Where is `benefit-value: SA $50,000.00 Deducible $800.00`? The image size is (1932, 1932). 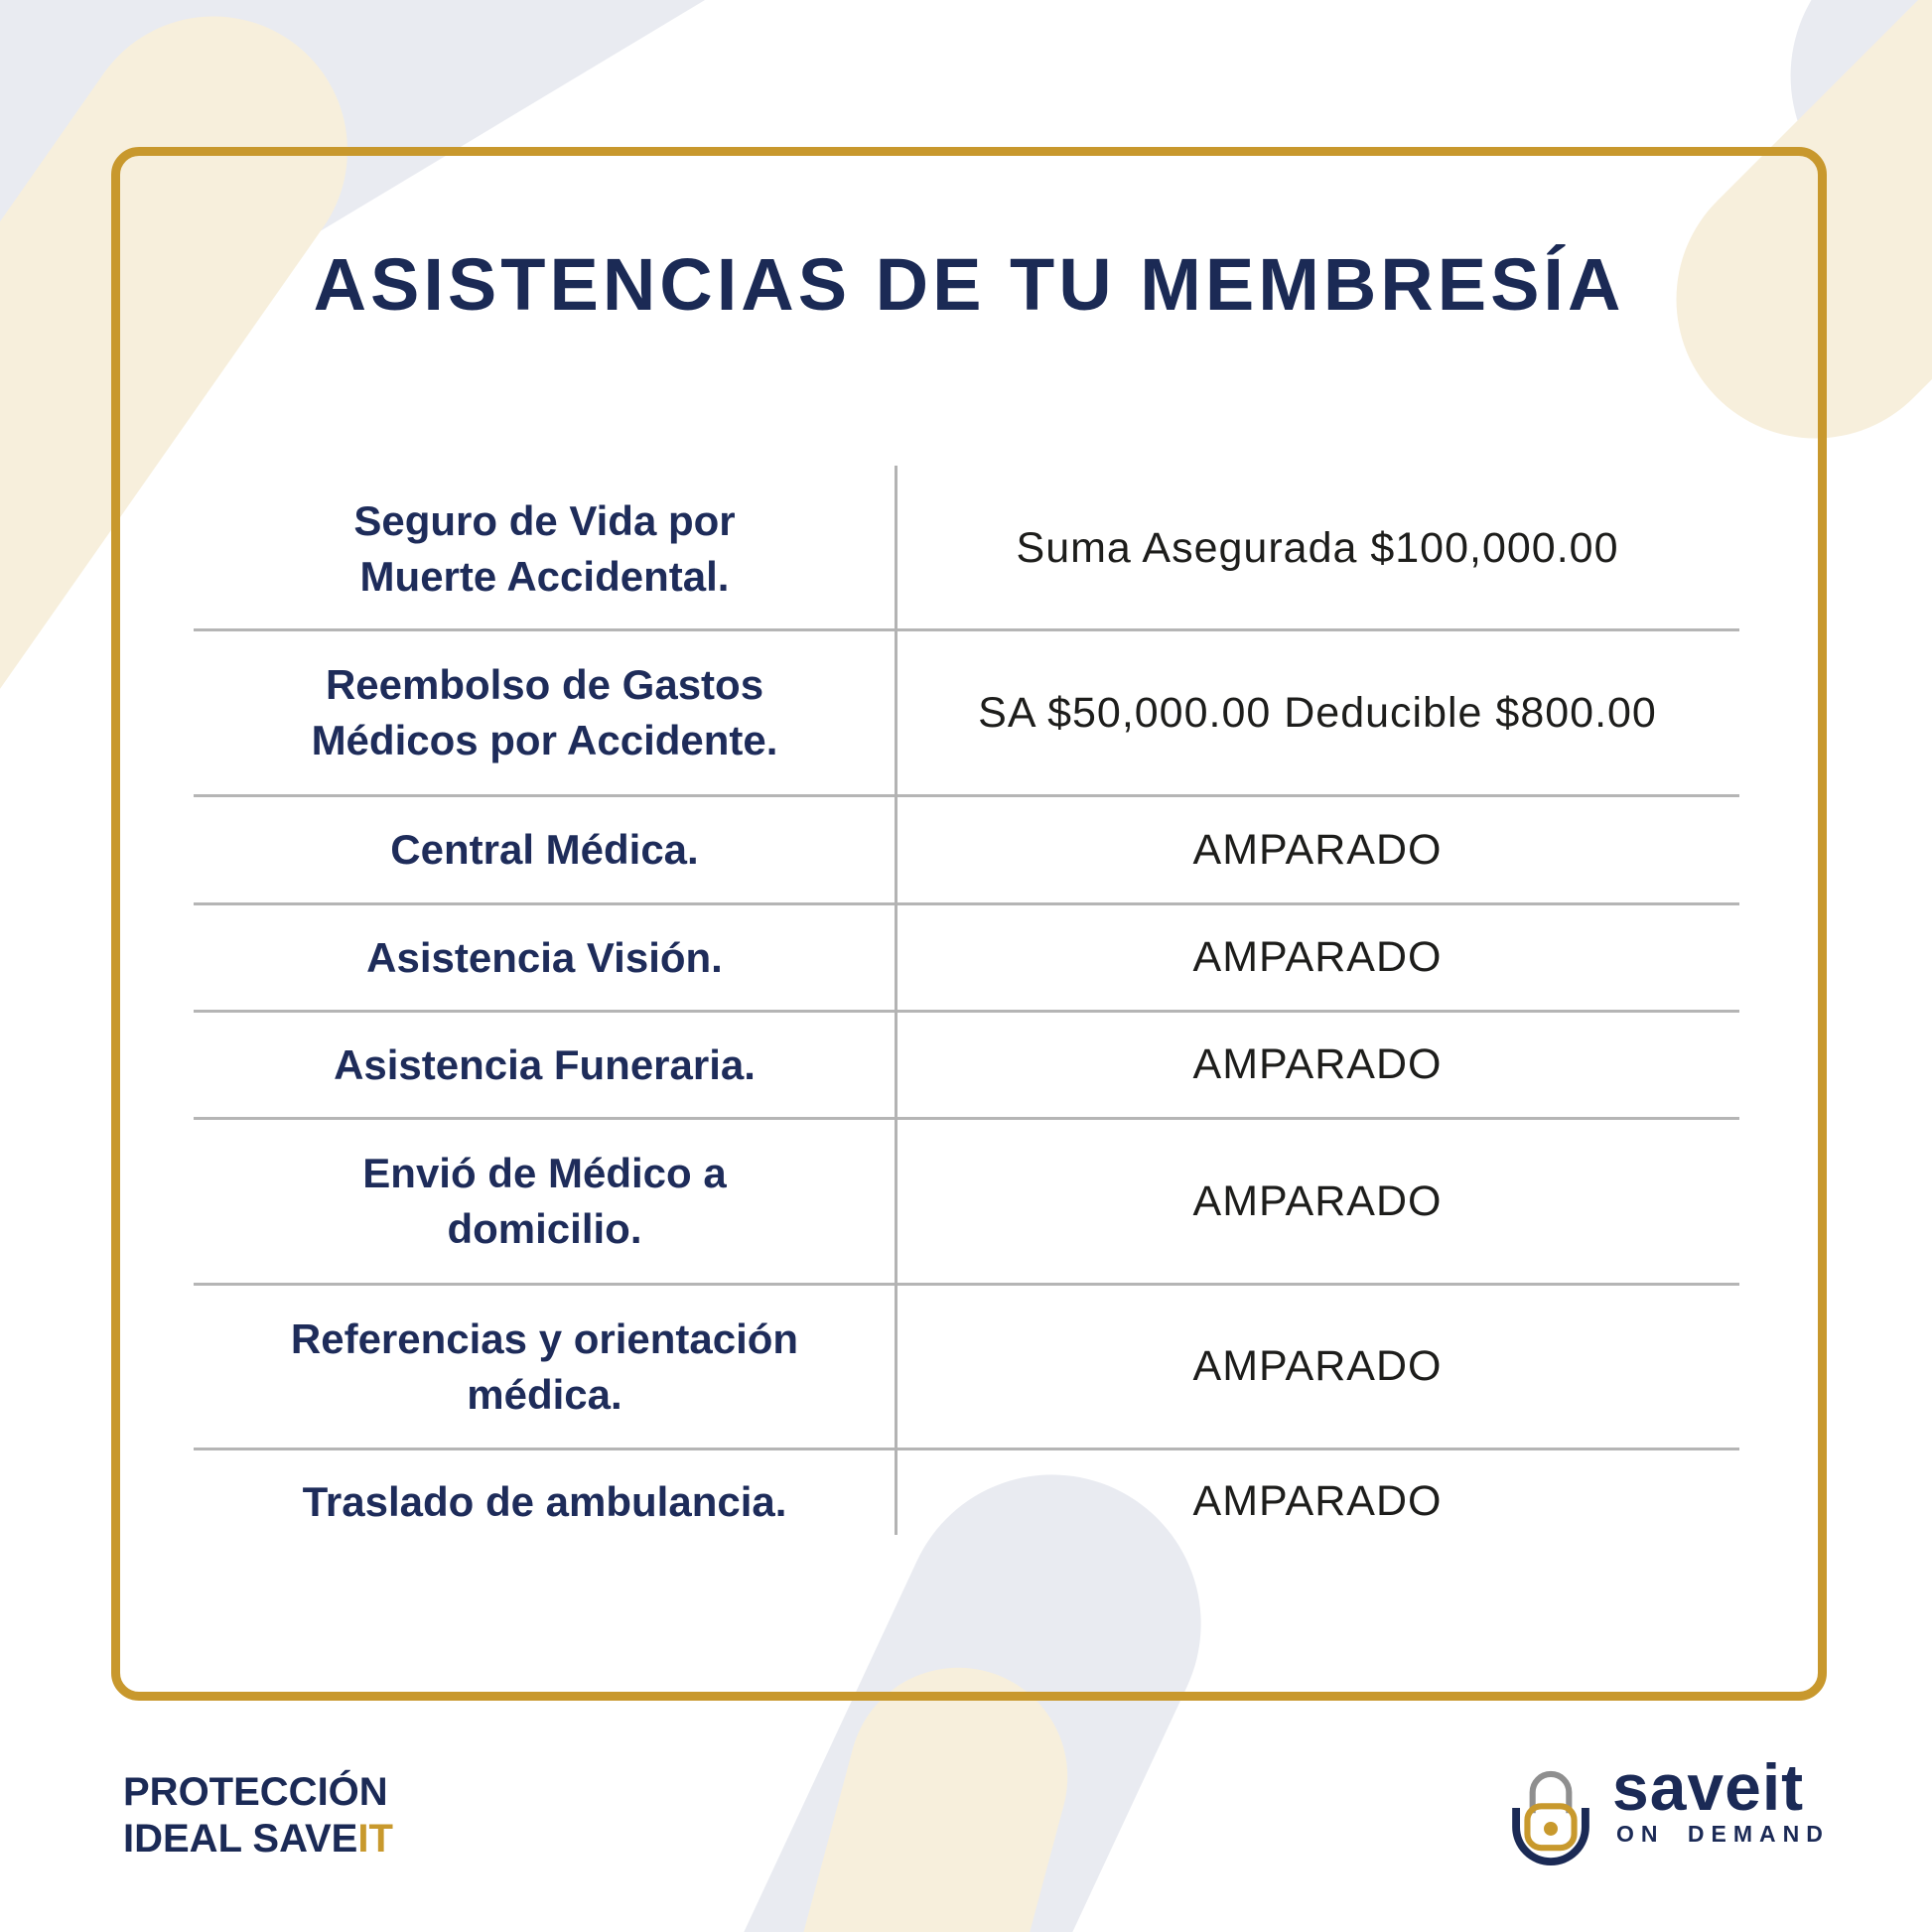
benefit-value: SA $50,000.00 Deducible $800.00 is located at coordinates (1318, 712).